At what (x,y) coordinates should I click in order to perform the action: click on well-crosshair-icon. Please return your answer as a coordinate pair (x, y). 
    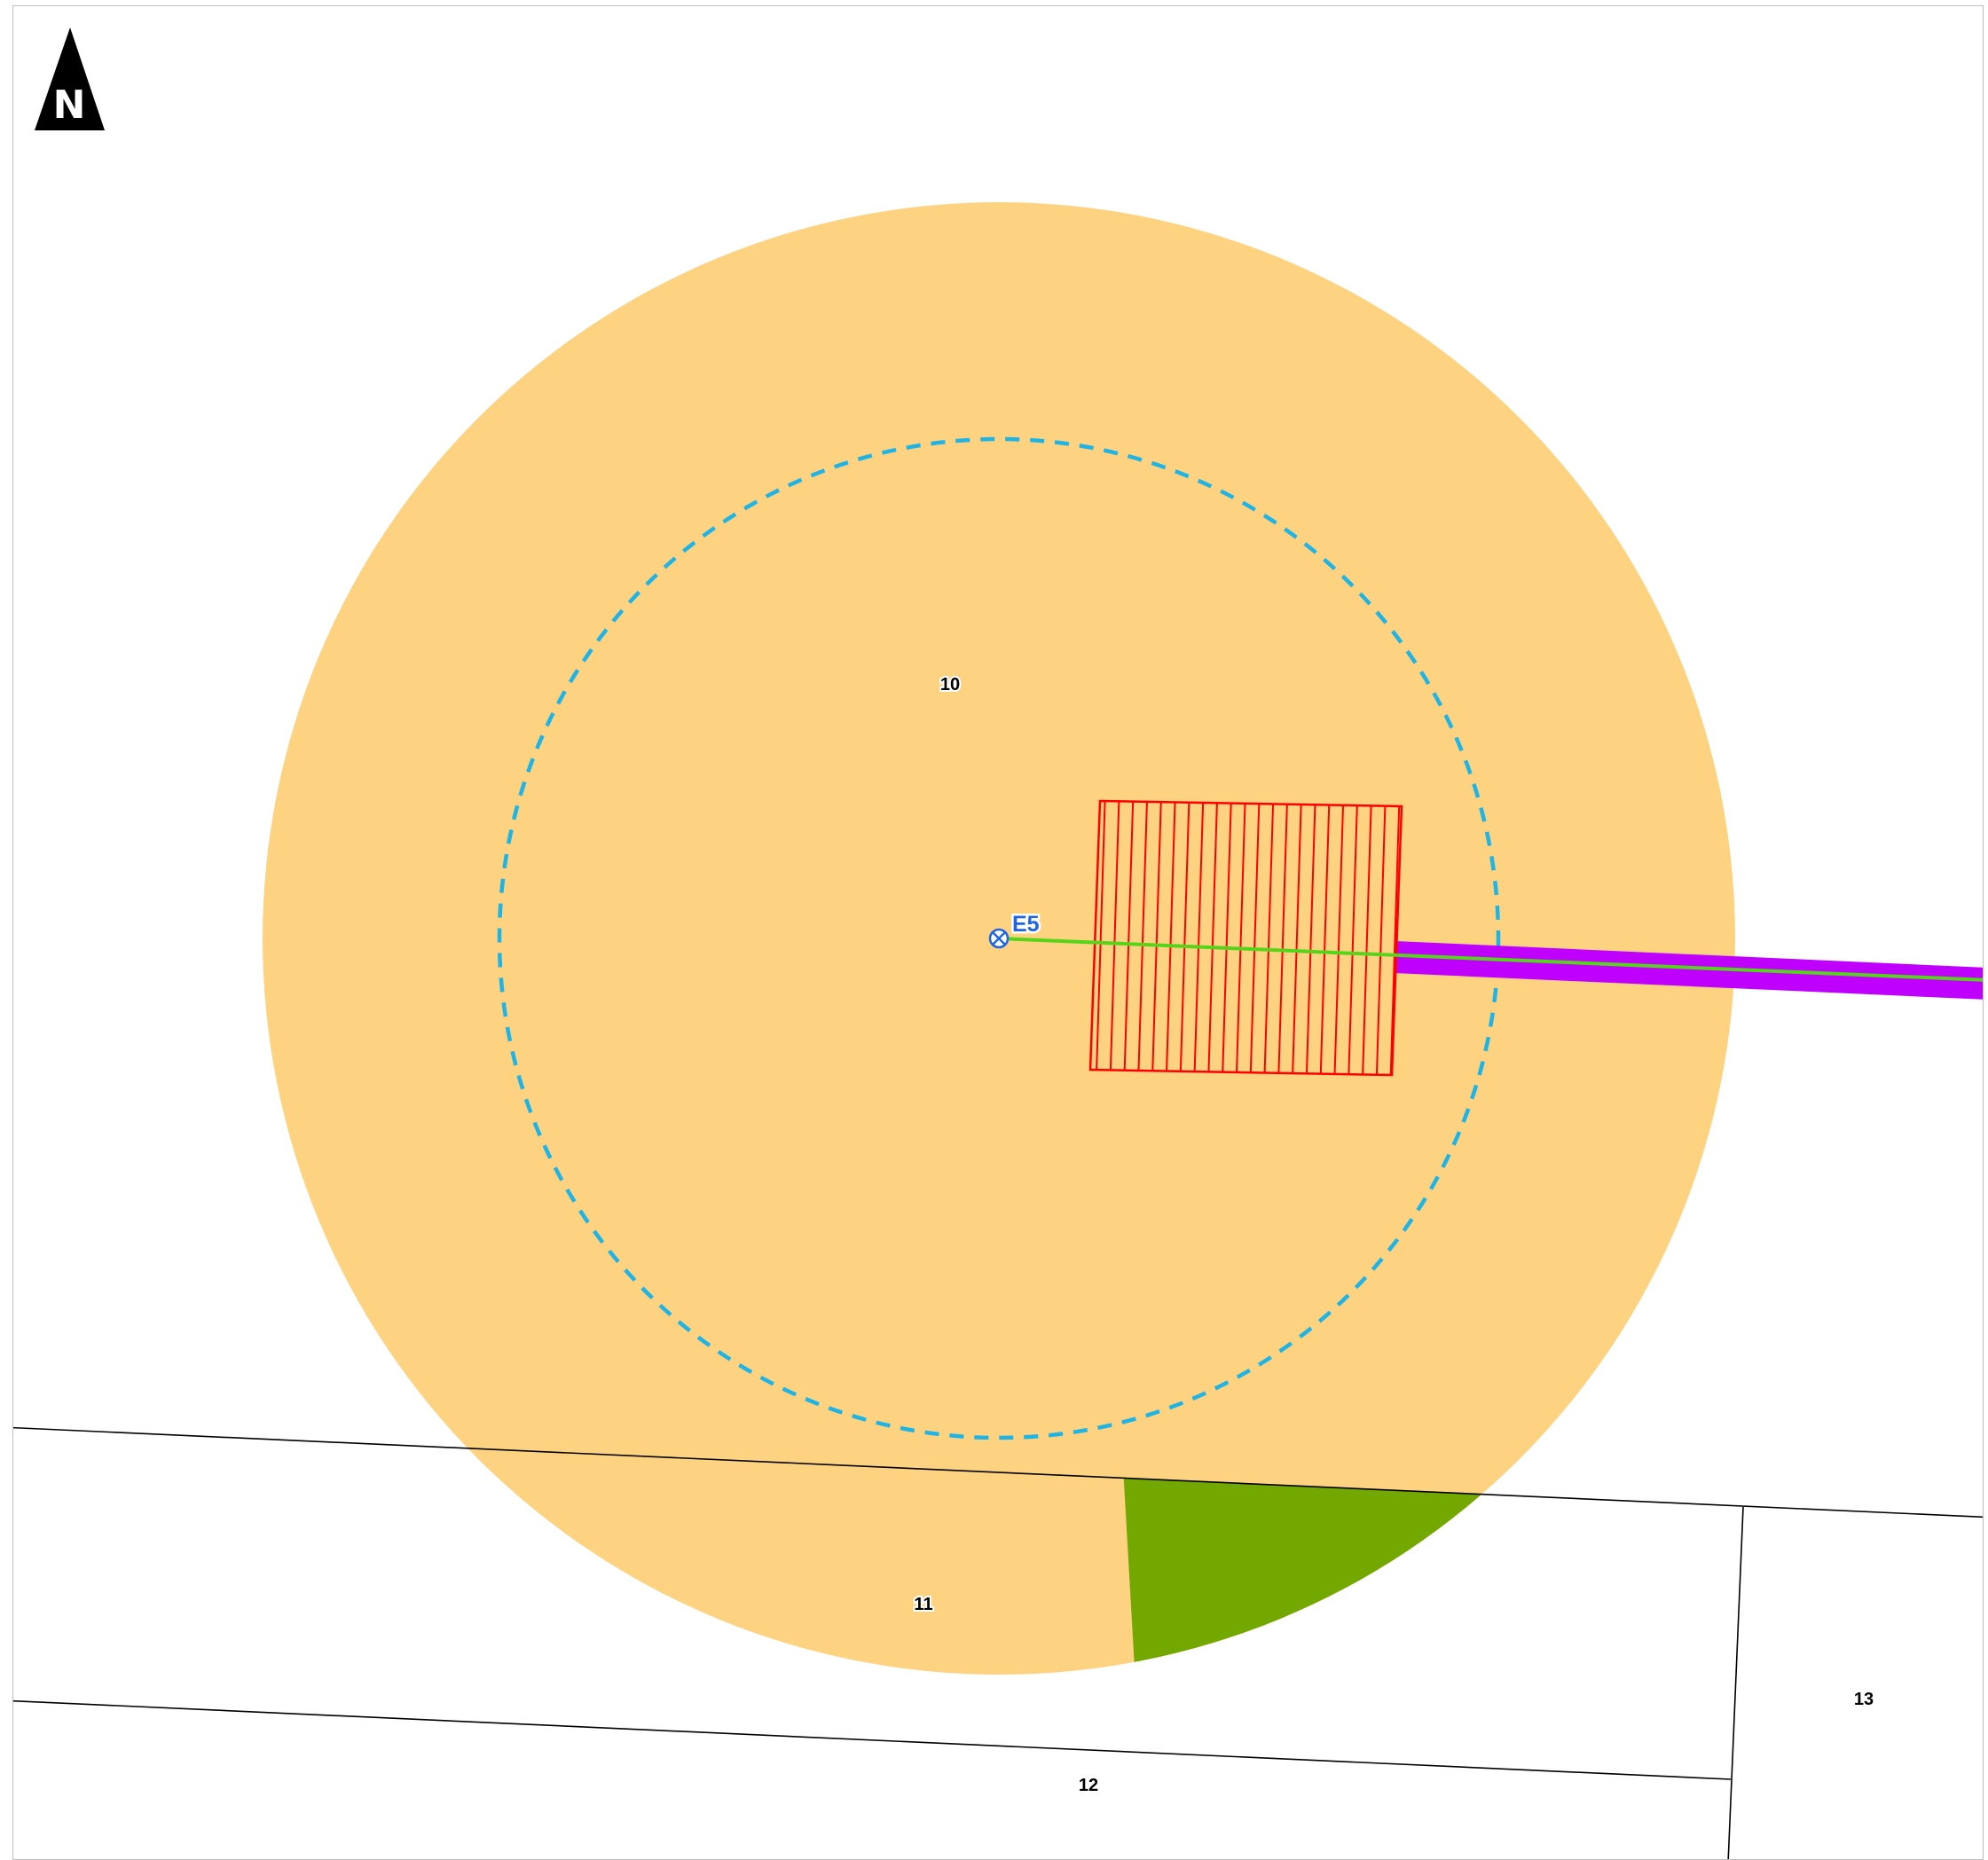
    Looking at the image, I should click on (999, 938).